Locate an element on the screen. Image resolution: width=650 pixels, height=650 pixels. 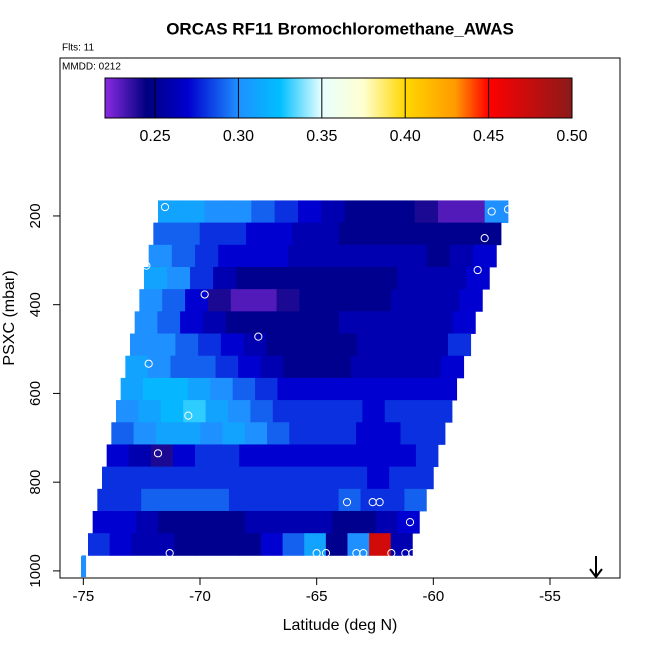
colorbar-tick-label: 0.40 is located at coordinates (405, 136).